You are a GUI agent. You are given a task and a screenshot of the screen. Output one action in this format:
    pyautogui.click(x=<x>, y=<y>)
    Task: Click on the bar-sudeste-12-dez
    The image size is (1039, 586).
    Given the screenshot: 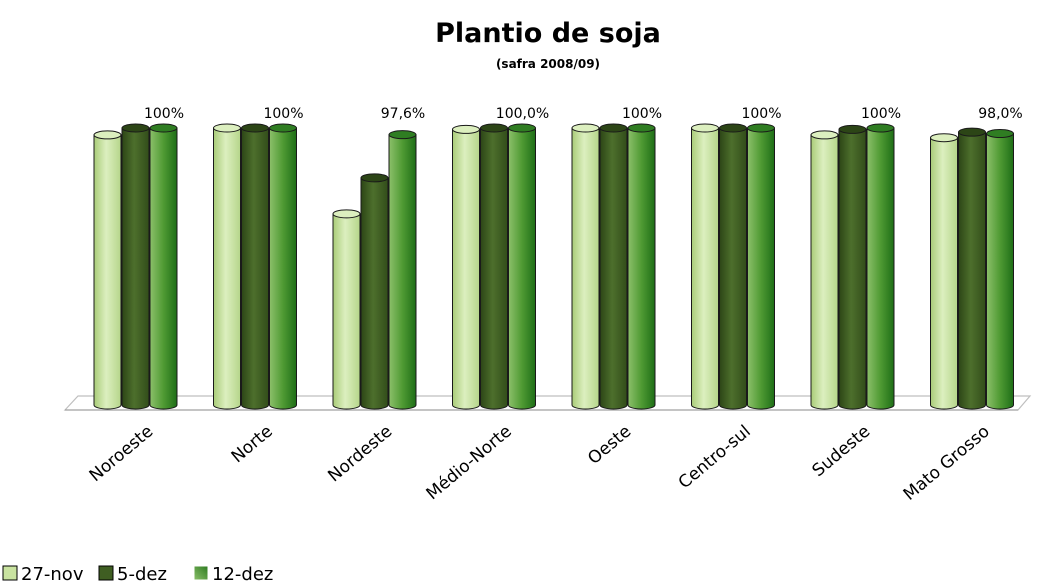 What is the action you would take?
    pyautogui.click(x=880, y=266)
    